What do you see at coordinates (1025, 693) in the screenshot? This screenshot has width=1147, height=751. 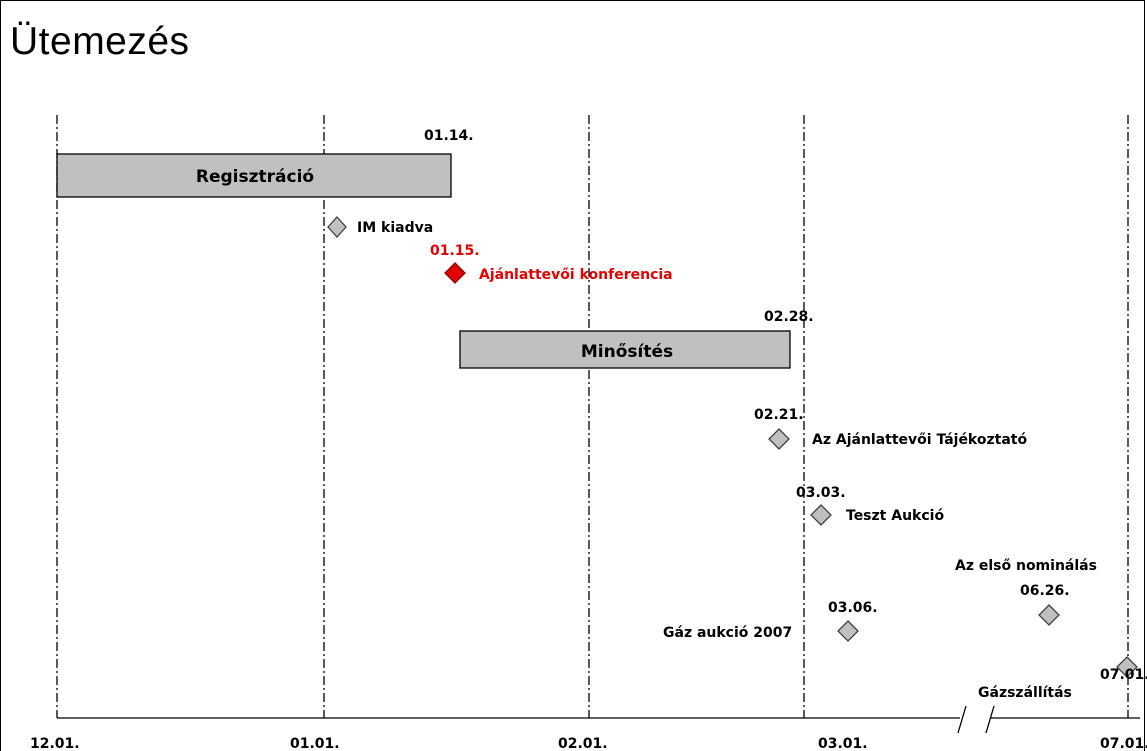 I see `milestone-gazszallitas-label: Gázszállítás` at bounding box center [1025, 693].